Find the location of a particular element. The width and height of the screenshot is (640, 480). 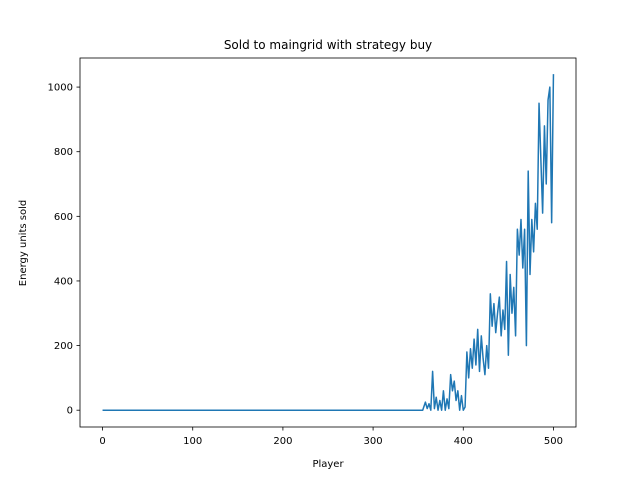

chart-title: Sold to maingrid with strategy buy is located at coordinates (328, 45).